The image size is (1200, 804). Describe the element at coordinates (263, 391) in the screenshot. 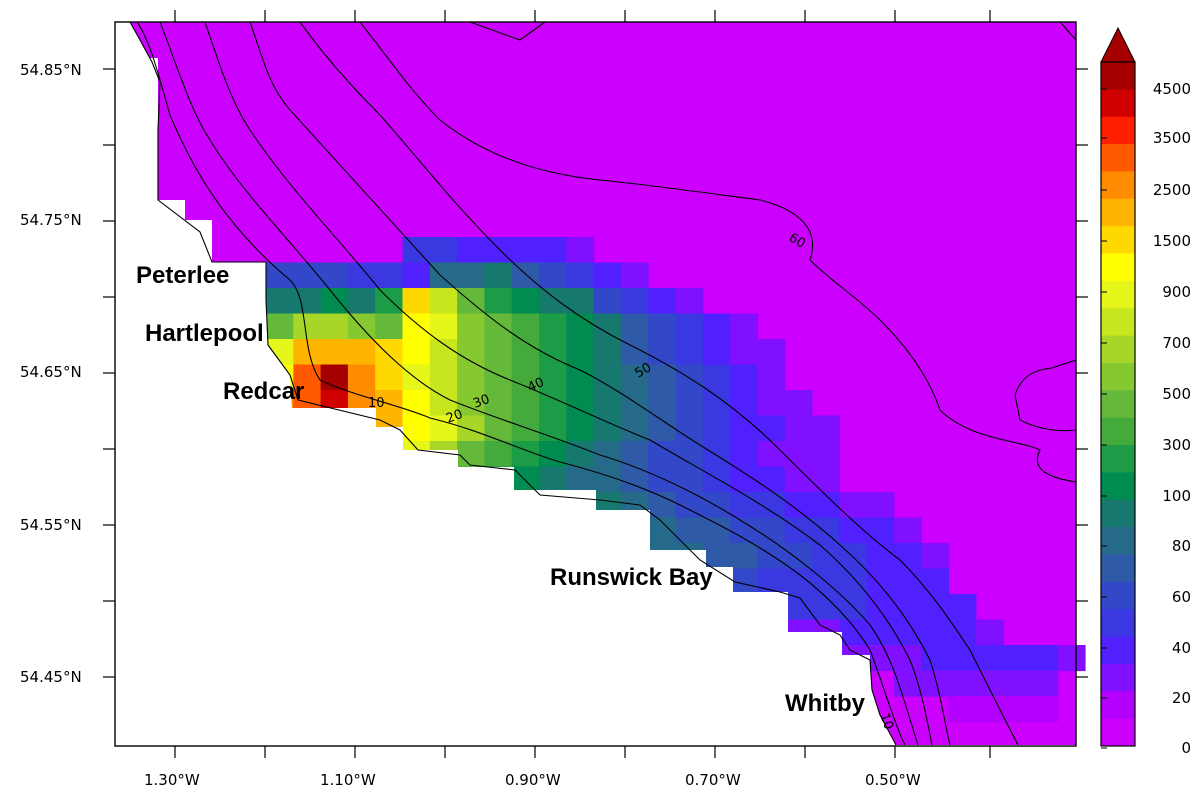

I see `place-label-redcar: Redcar` at that location.